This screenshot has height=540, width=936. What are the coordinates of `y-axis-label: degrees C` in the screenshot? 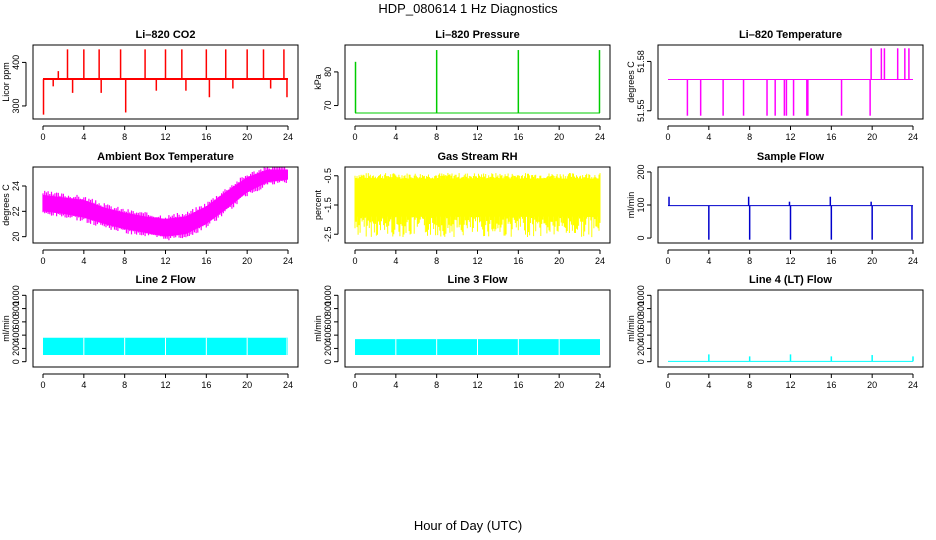 It's located at (6, 205).